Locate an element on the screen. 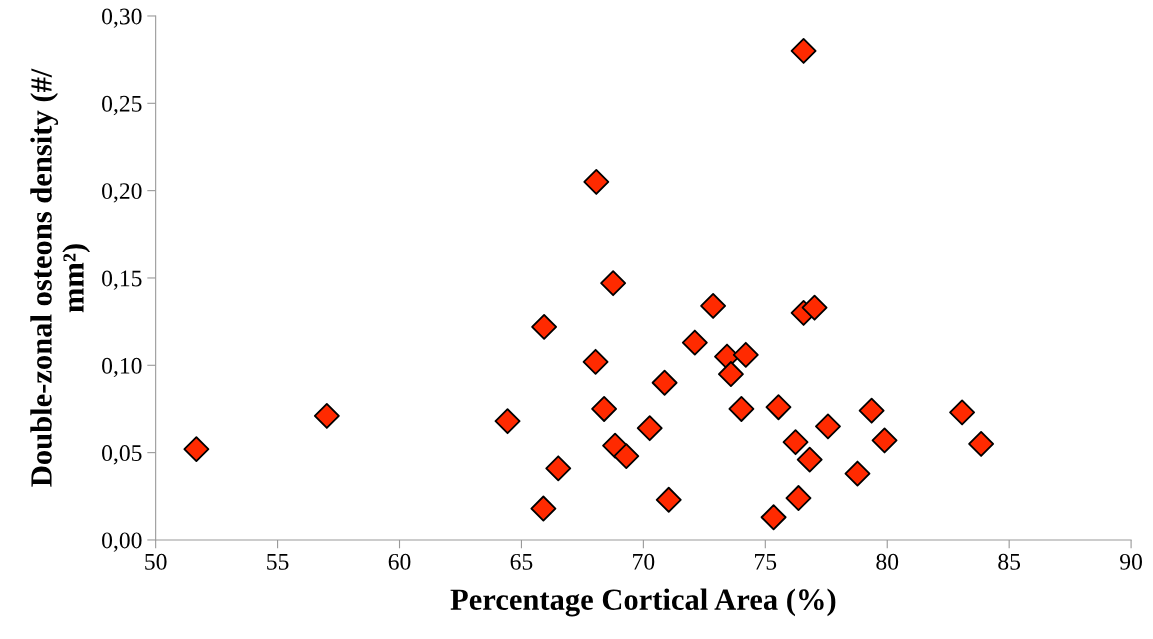  x-tick-label: 50 is located at coordinates (156, 561).